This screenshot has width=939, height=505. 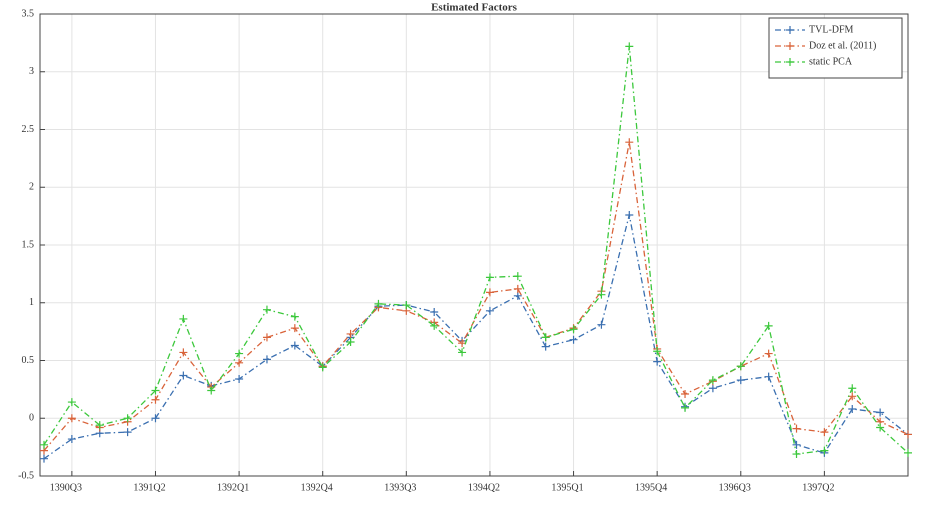 I want to click on x-tick-label: 1397Q2, so click(x=818, y=487).